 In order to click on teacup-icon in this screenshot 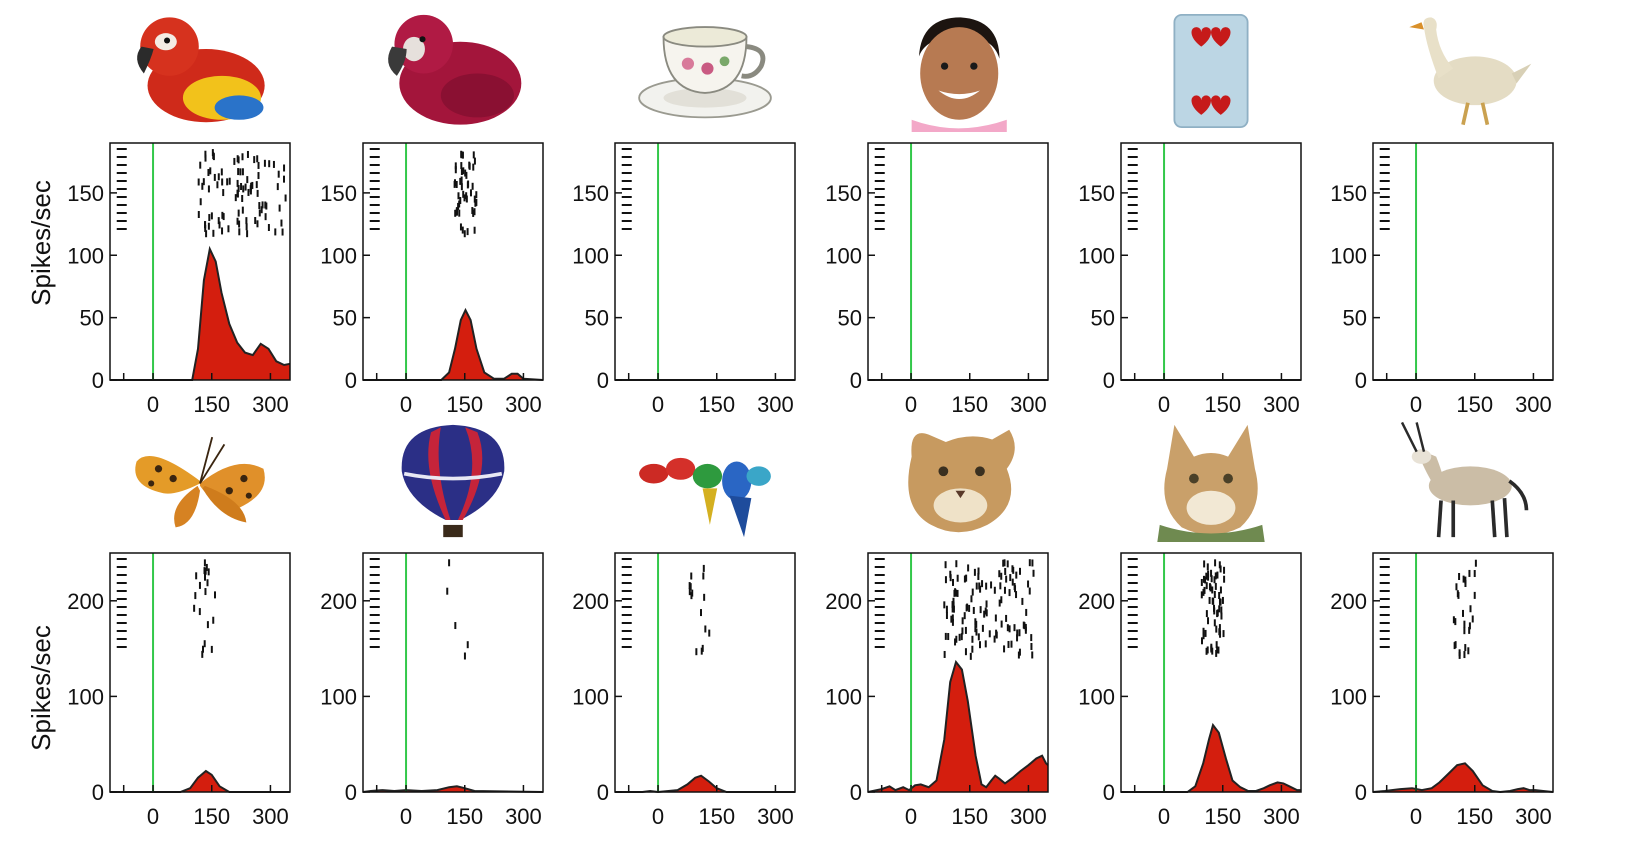, I will do `click(705, 72)`.